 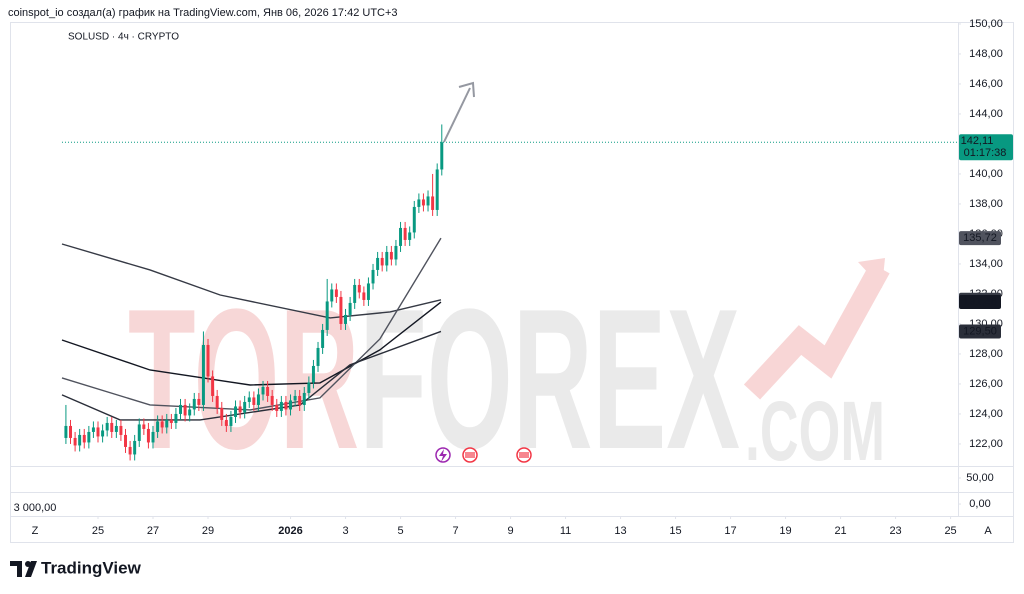 I want to click on x-tick-label: 7, so click(x=455, y=531).